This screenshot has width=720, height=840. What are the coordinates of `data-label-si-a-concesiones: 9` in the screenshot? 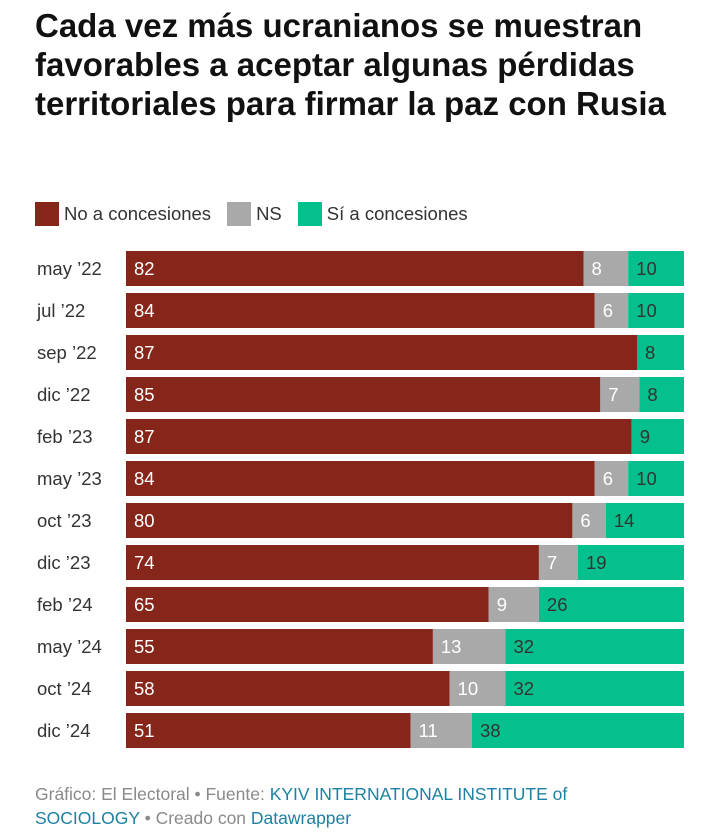 It's located at (645, 436).